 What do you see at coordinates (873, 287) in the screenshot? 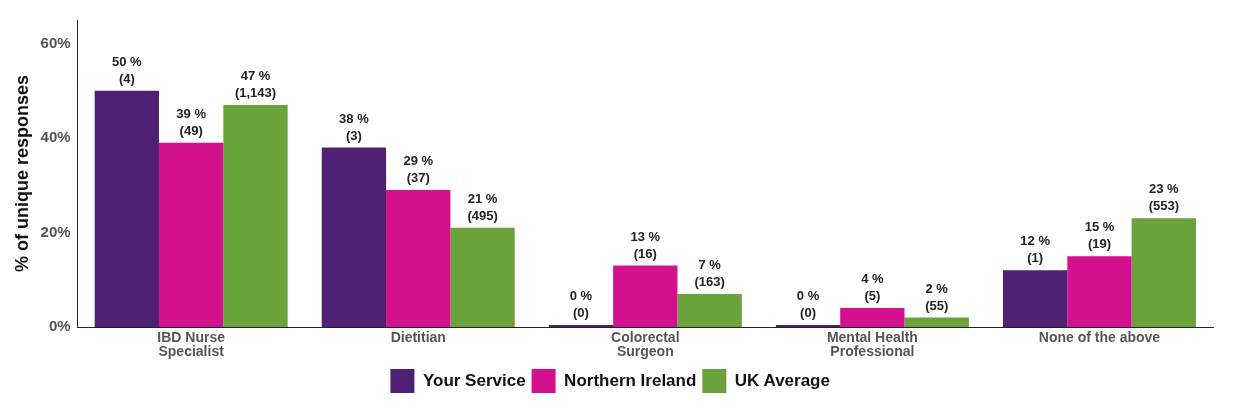
I see `data-label: 4 % (5)` at bounding box center [873, 287].